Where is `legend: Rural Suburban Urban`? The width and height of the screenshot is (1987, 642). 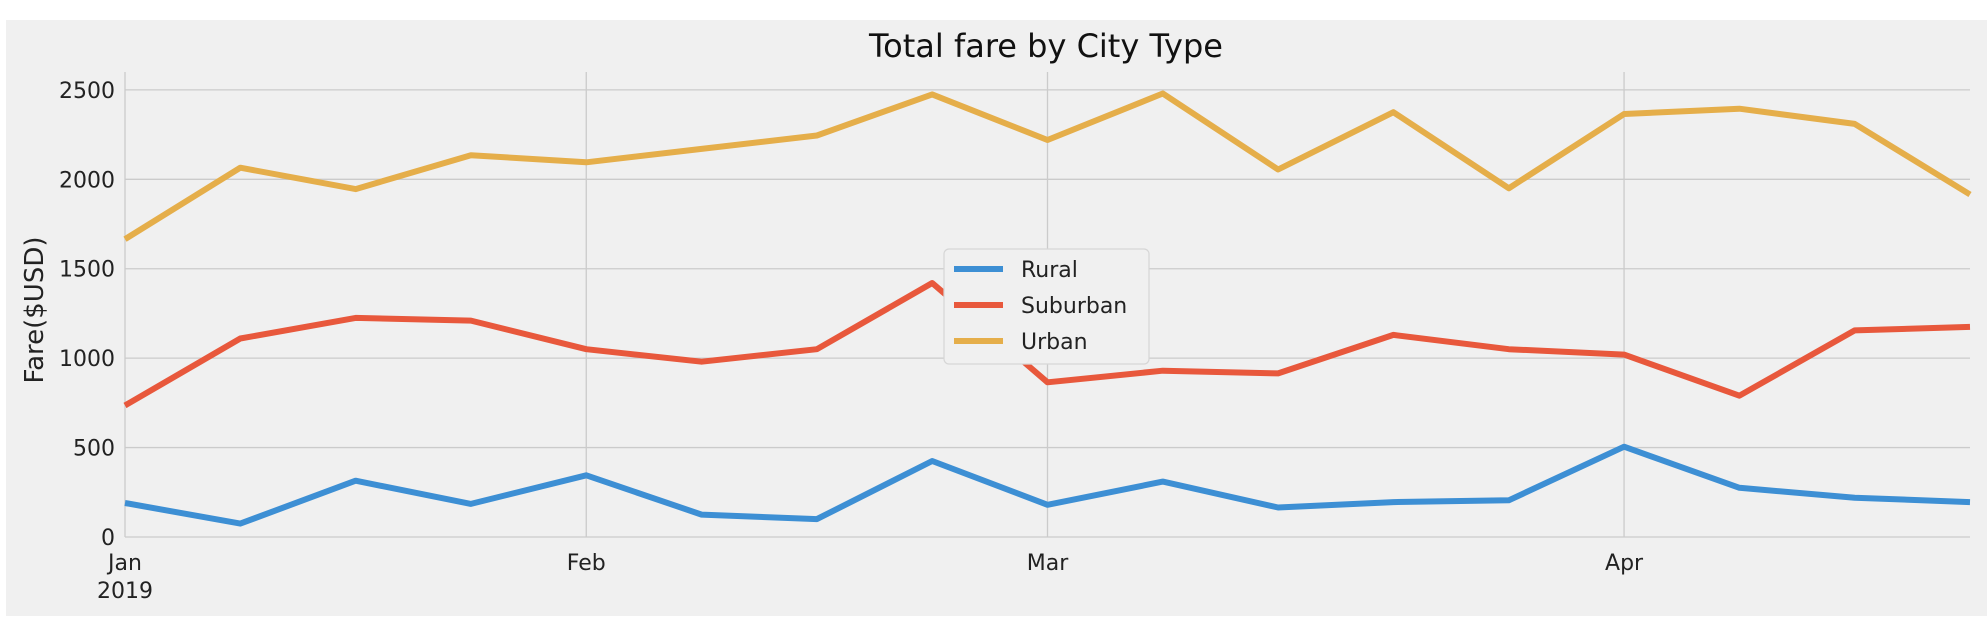 legend: Rural Suburban Urban is located at coordinates (1046, 306).